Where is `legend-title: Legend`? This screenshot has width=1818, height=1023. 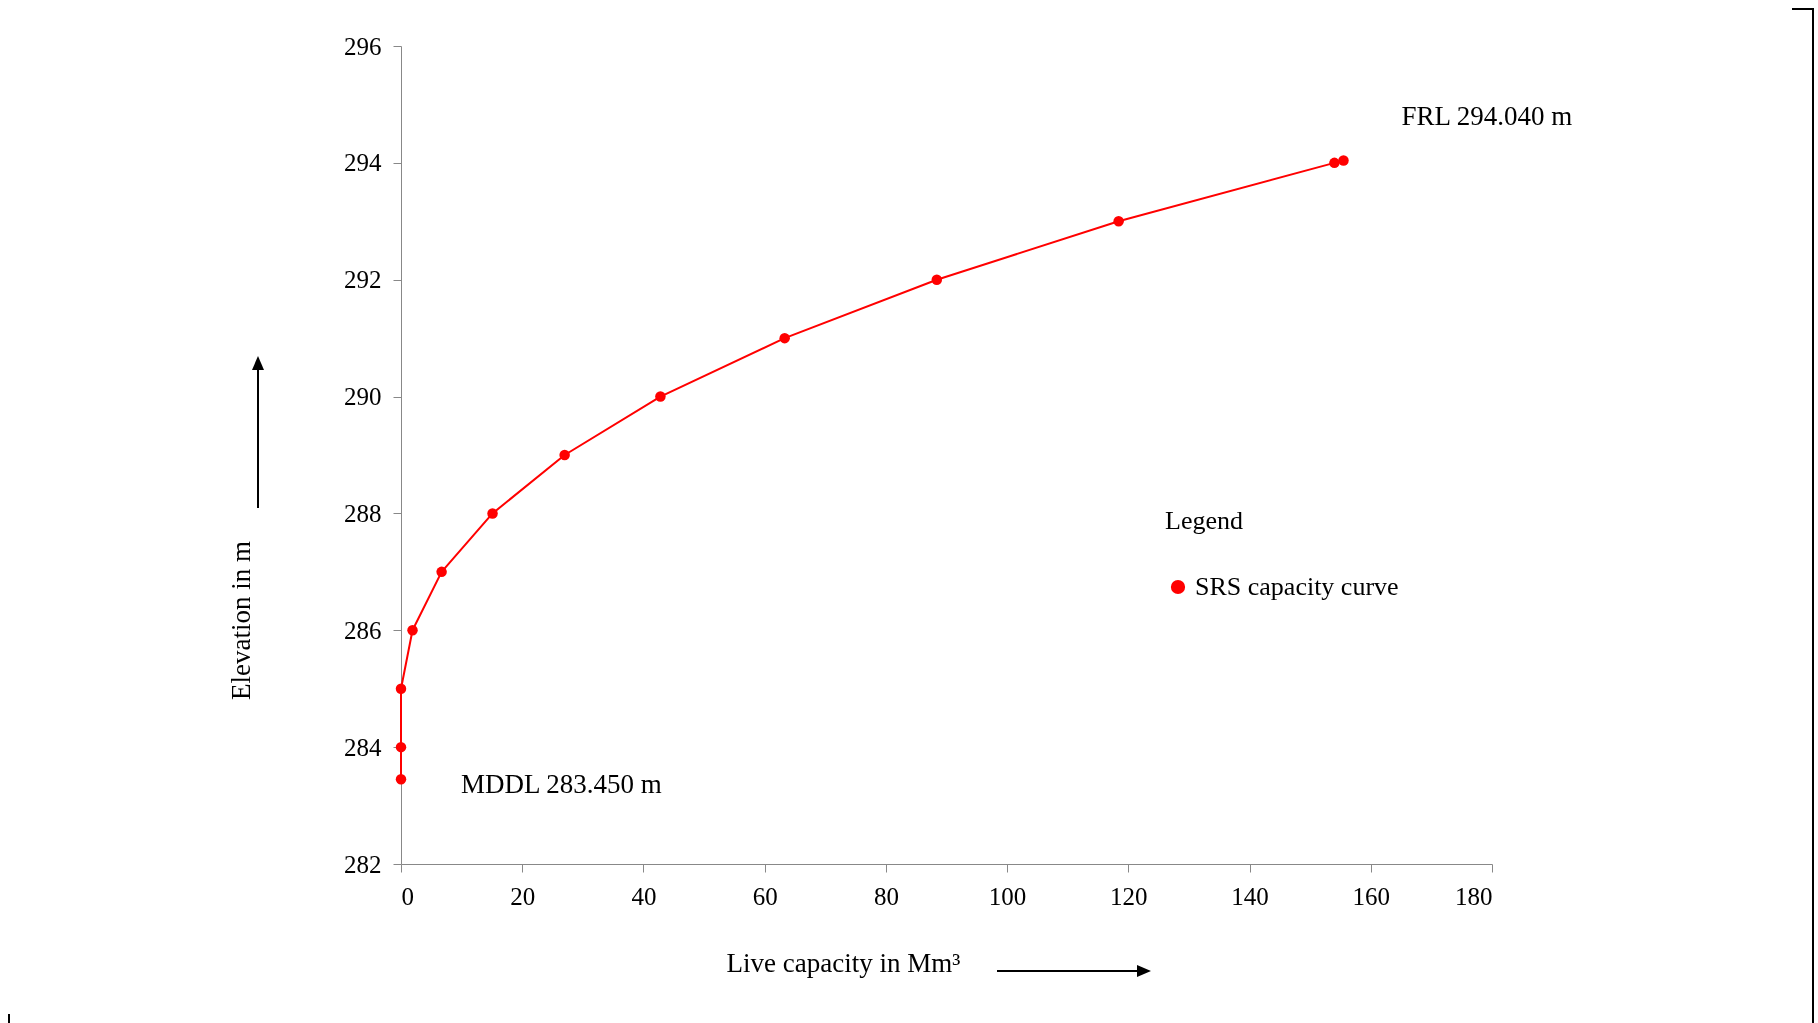 legend-title: Legend is located at coordinates (1204, 520).